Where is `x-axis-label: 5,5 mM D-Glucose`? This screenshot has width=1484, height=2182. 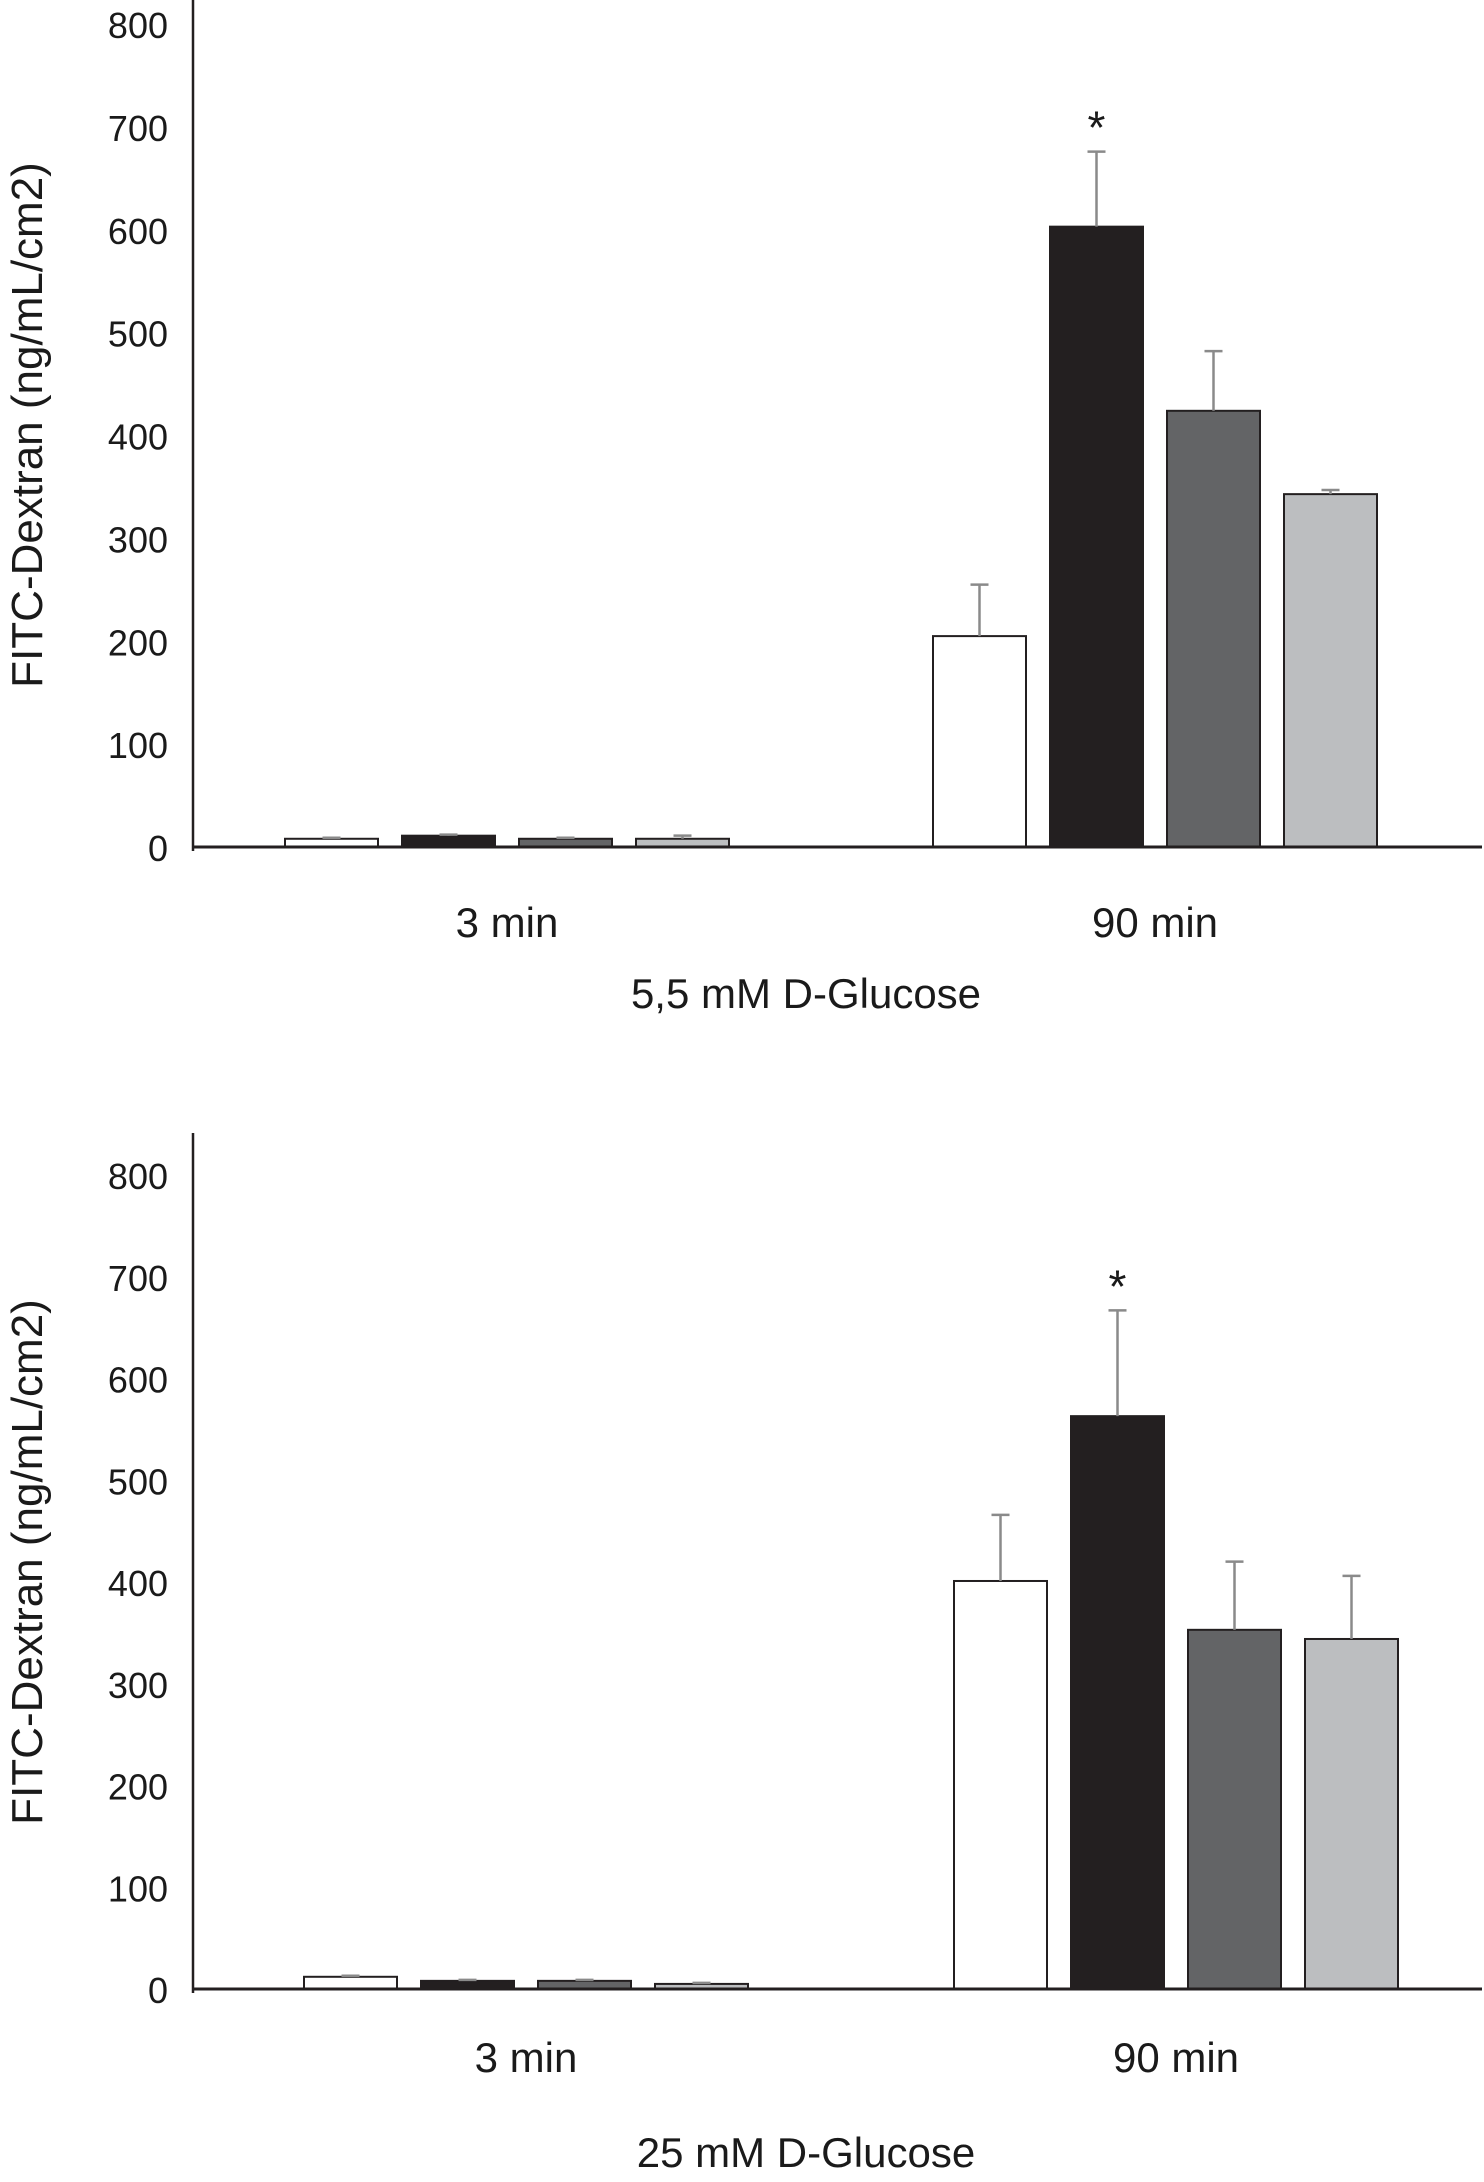
x-axis-label: 5,5 mM D-Glucose is located at coordinates (806, 993).